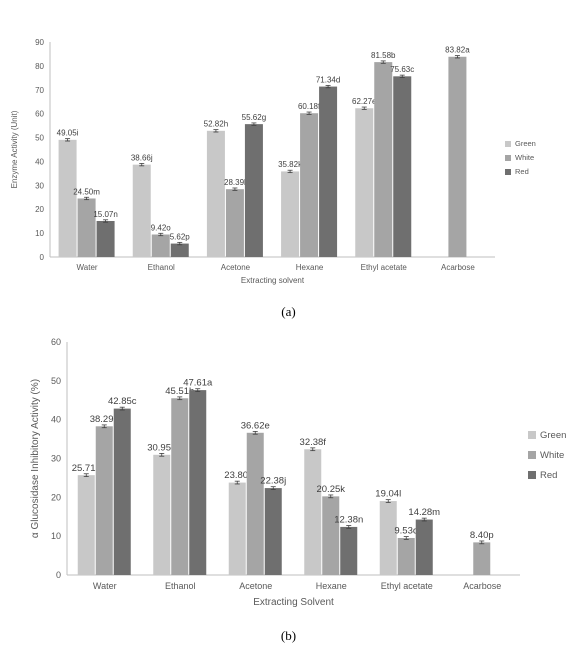 Image resolution: width=577 pixels, height=653 pixels. I want to click on y-tick-label: 70, so click(39, 90).